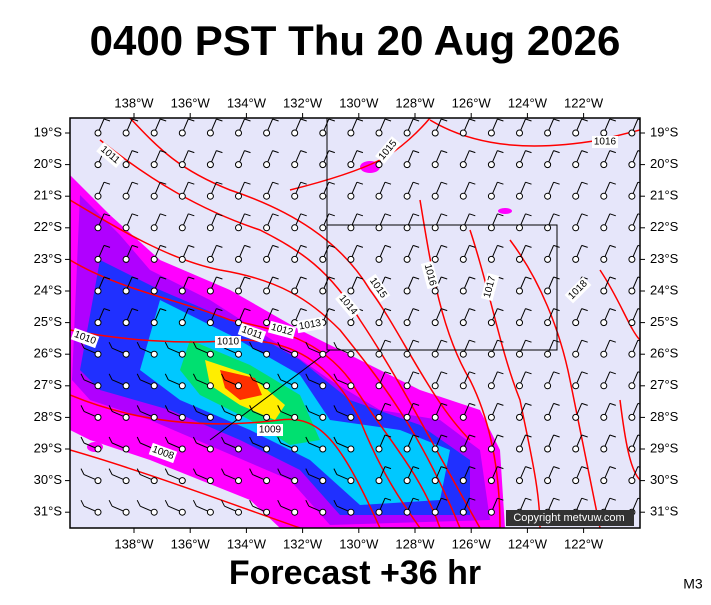 This screenshot has height=605, width=711. What do you see at coordinates (228, 342) in the screenshot?
I see `isobar-label-text: 1010` at bounding box center [228, 342].